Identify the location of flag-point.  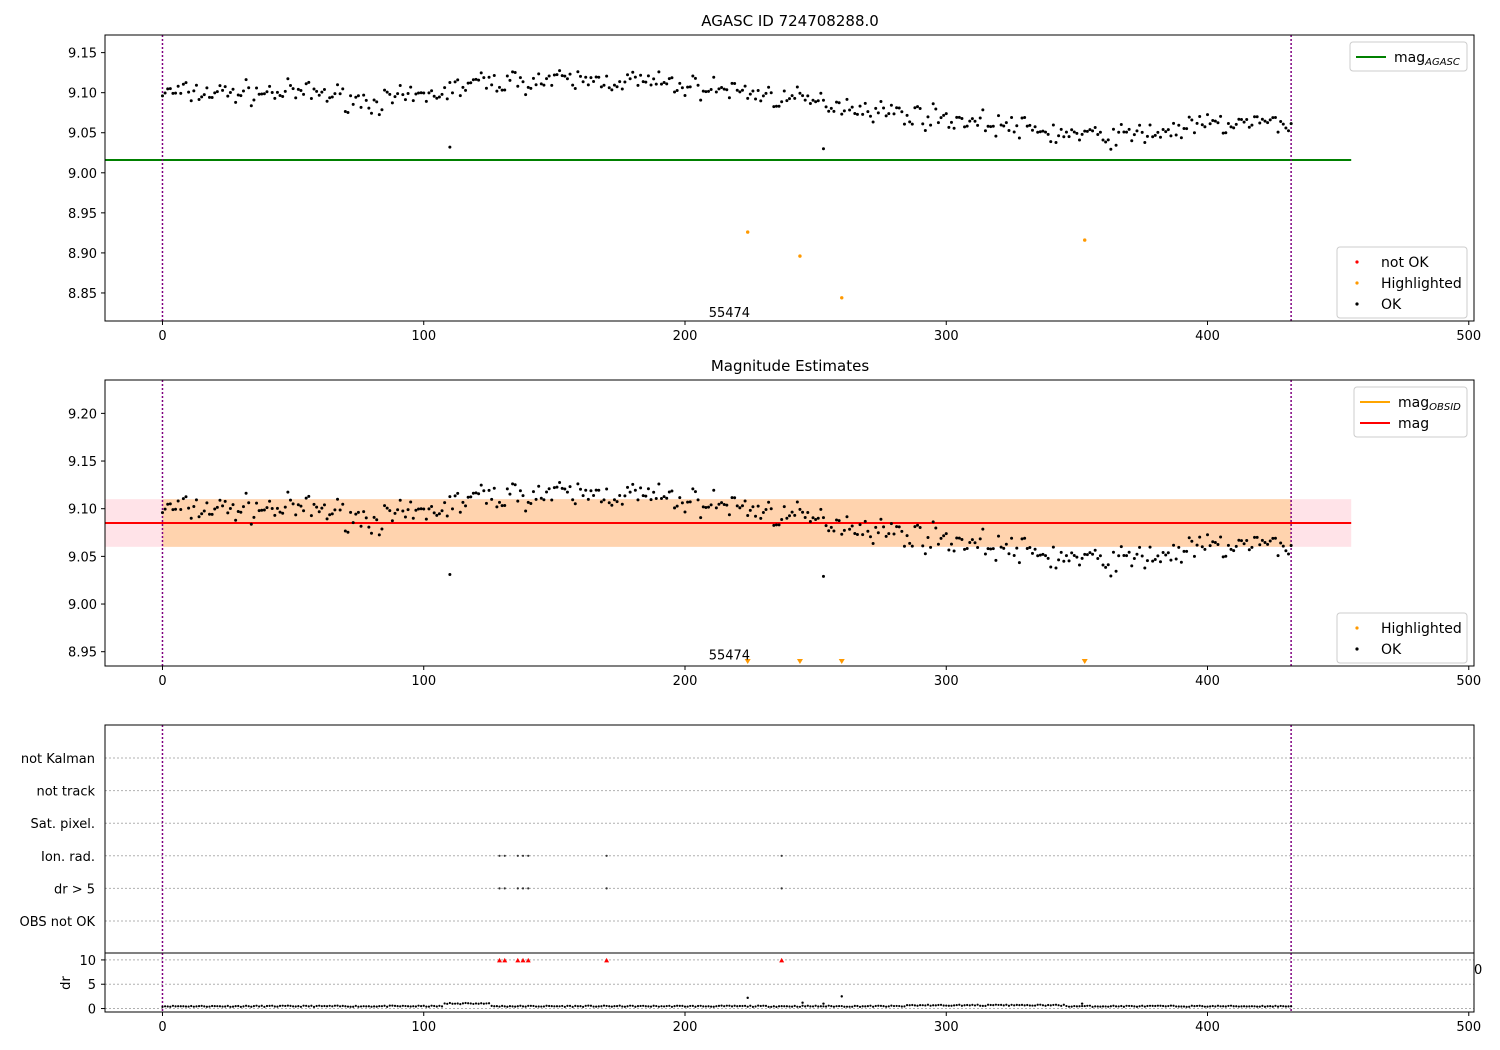
(523, 855).